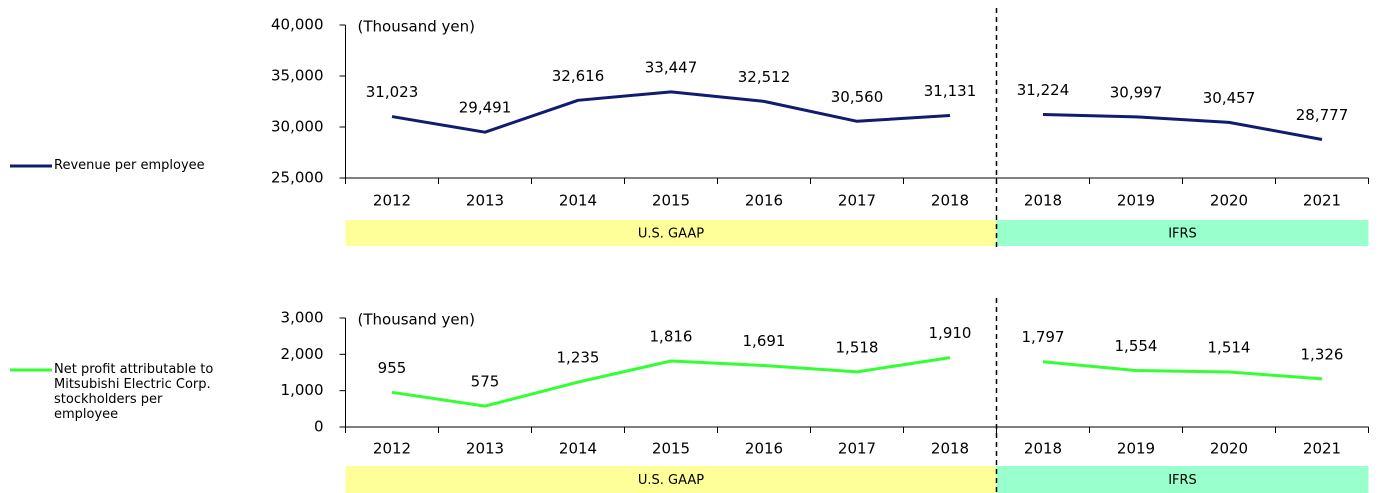 This screenshot has width=1378, height=493. Describe the element at coordinates (1043, 337) in the screenshot. I see `value-label: 1,797` at that location.